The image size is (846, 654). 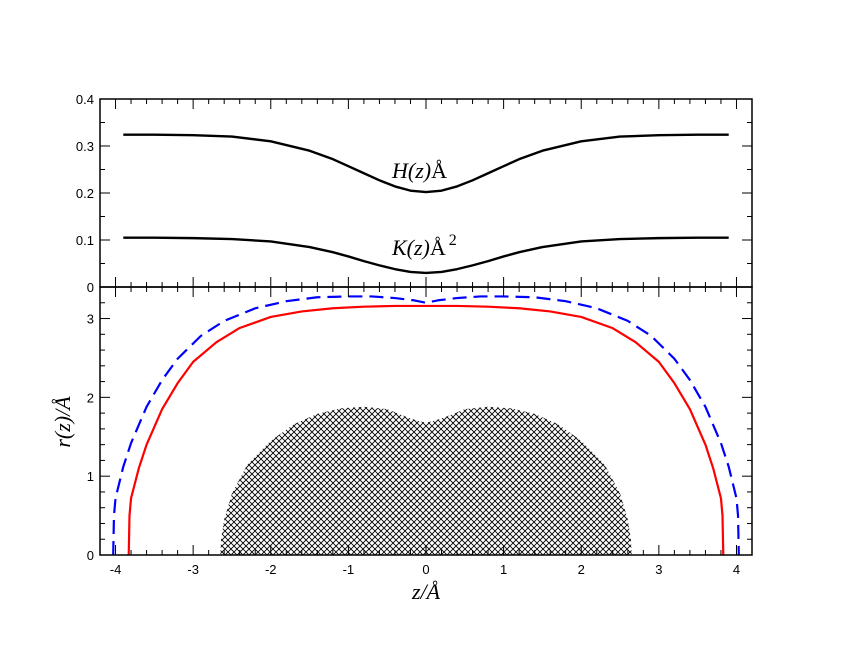 I want to click on bottom-y-tick-label: 2, so click(x=90, y=397).